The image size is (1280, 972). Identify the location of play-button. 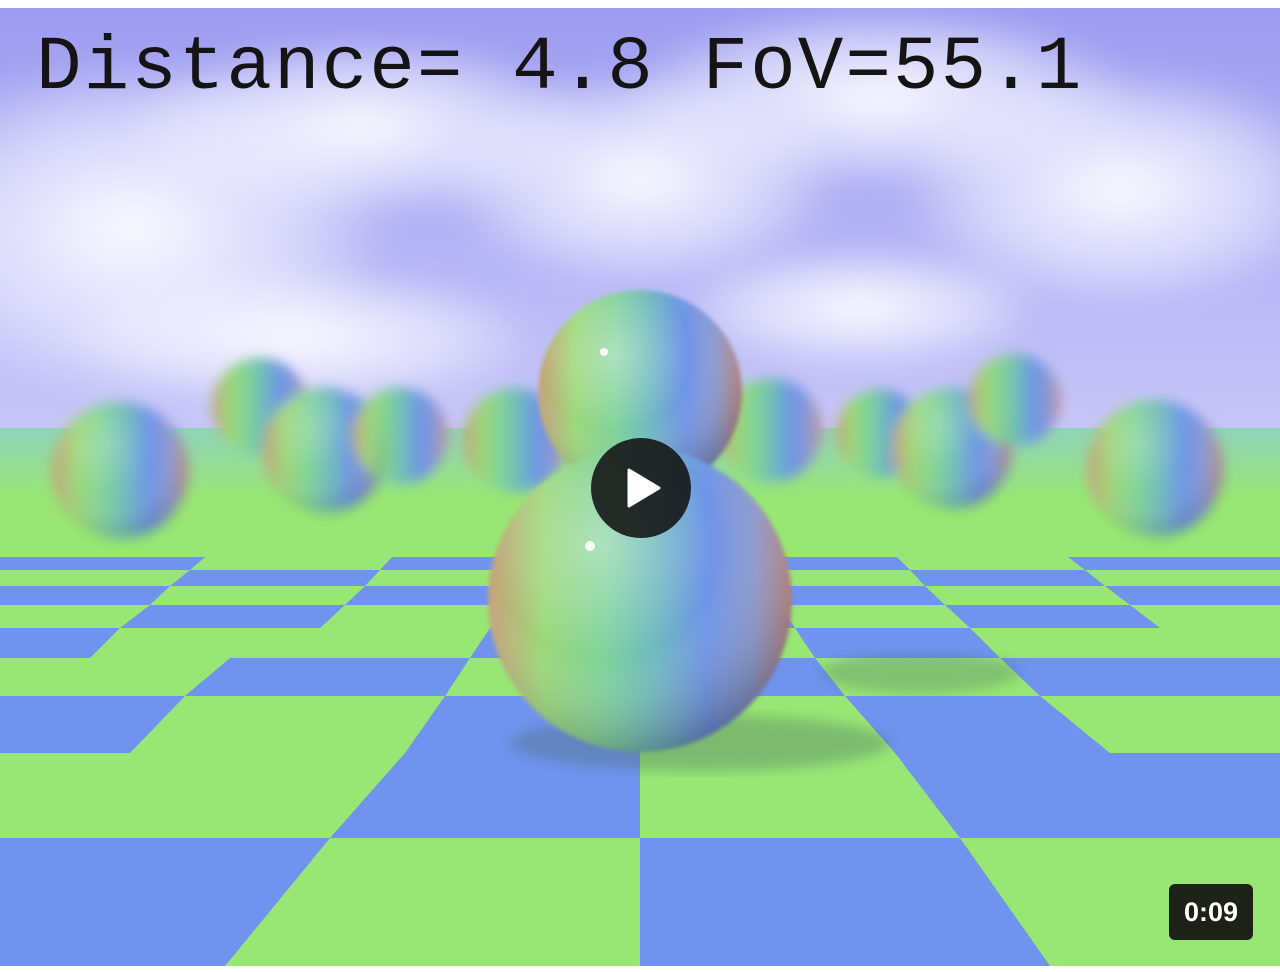
(641, 488).